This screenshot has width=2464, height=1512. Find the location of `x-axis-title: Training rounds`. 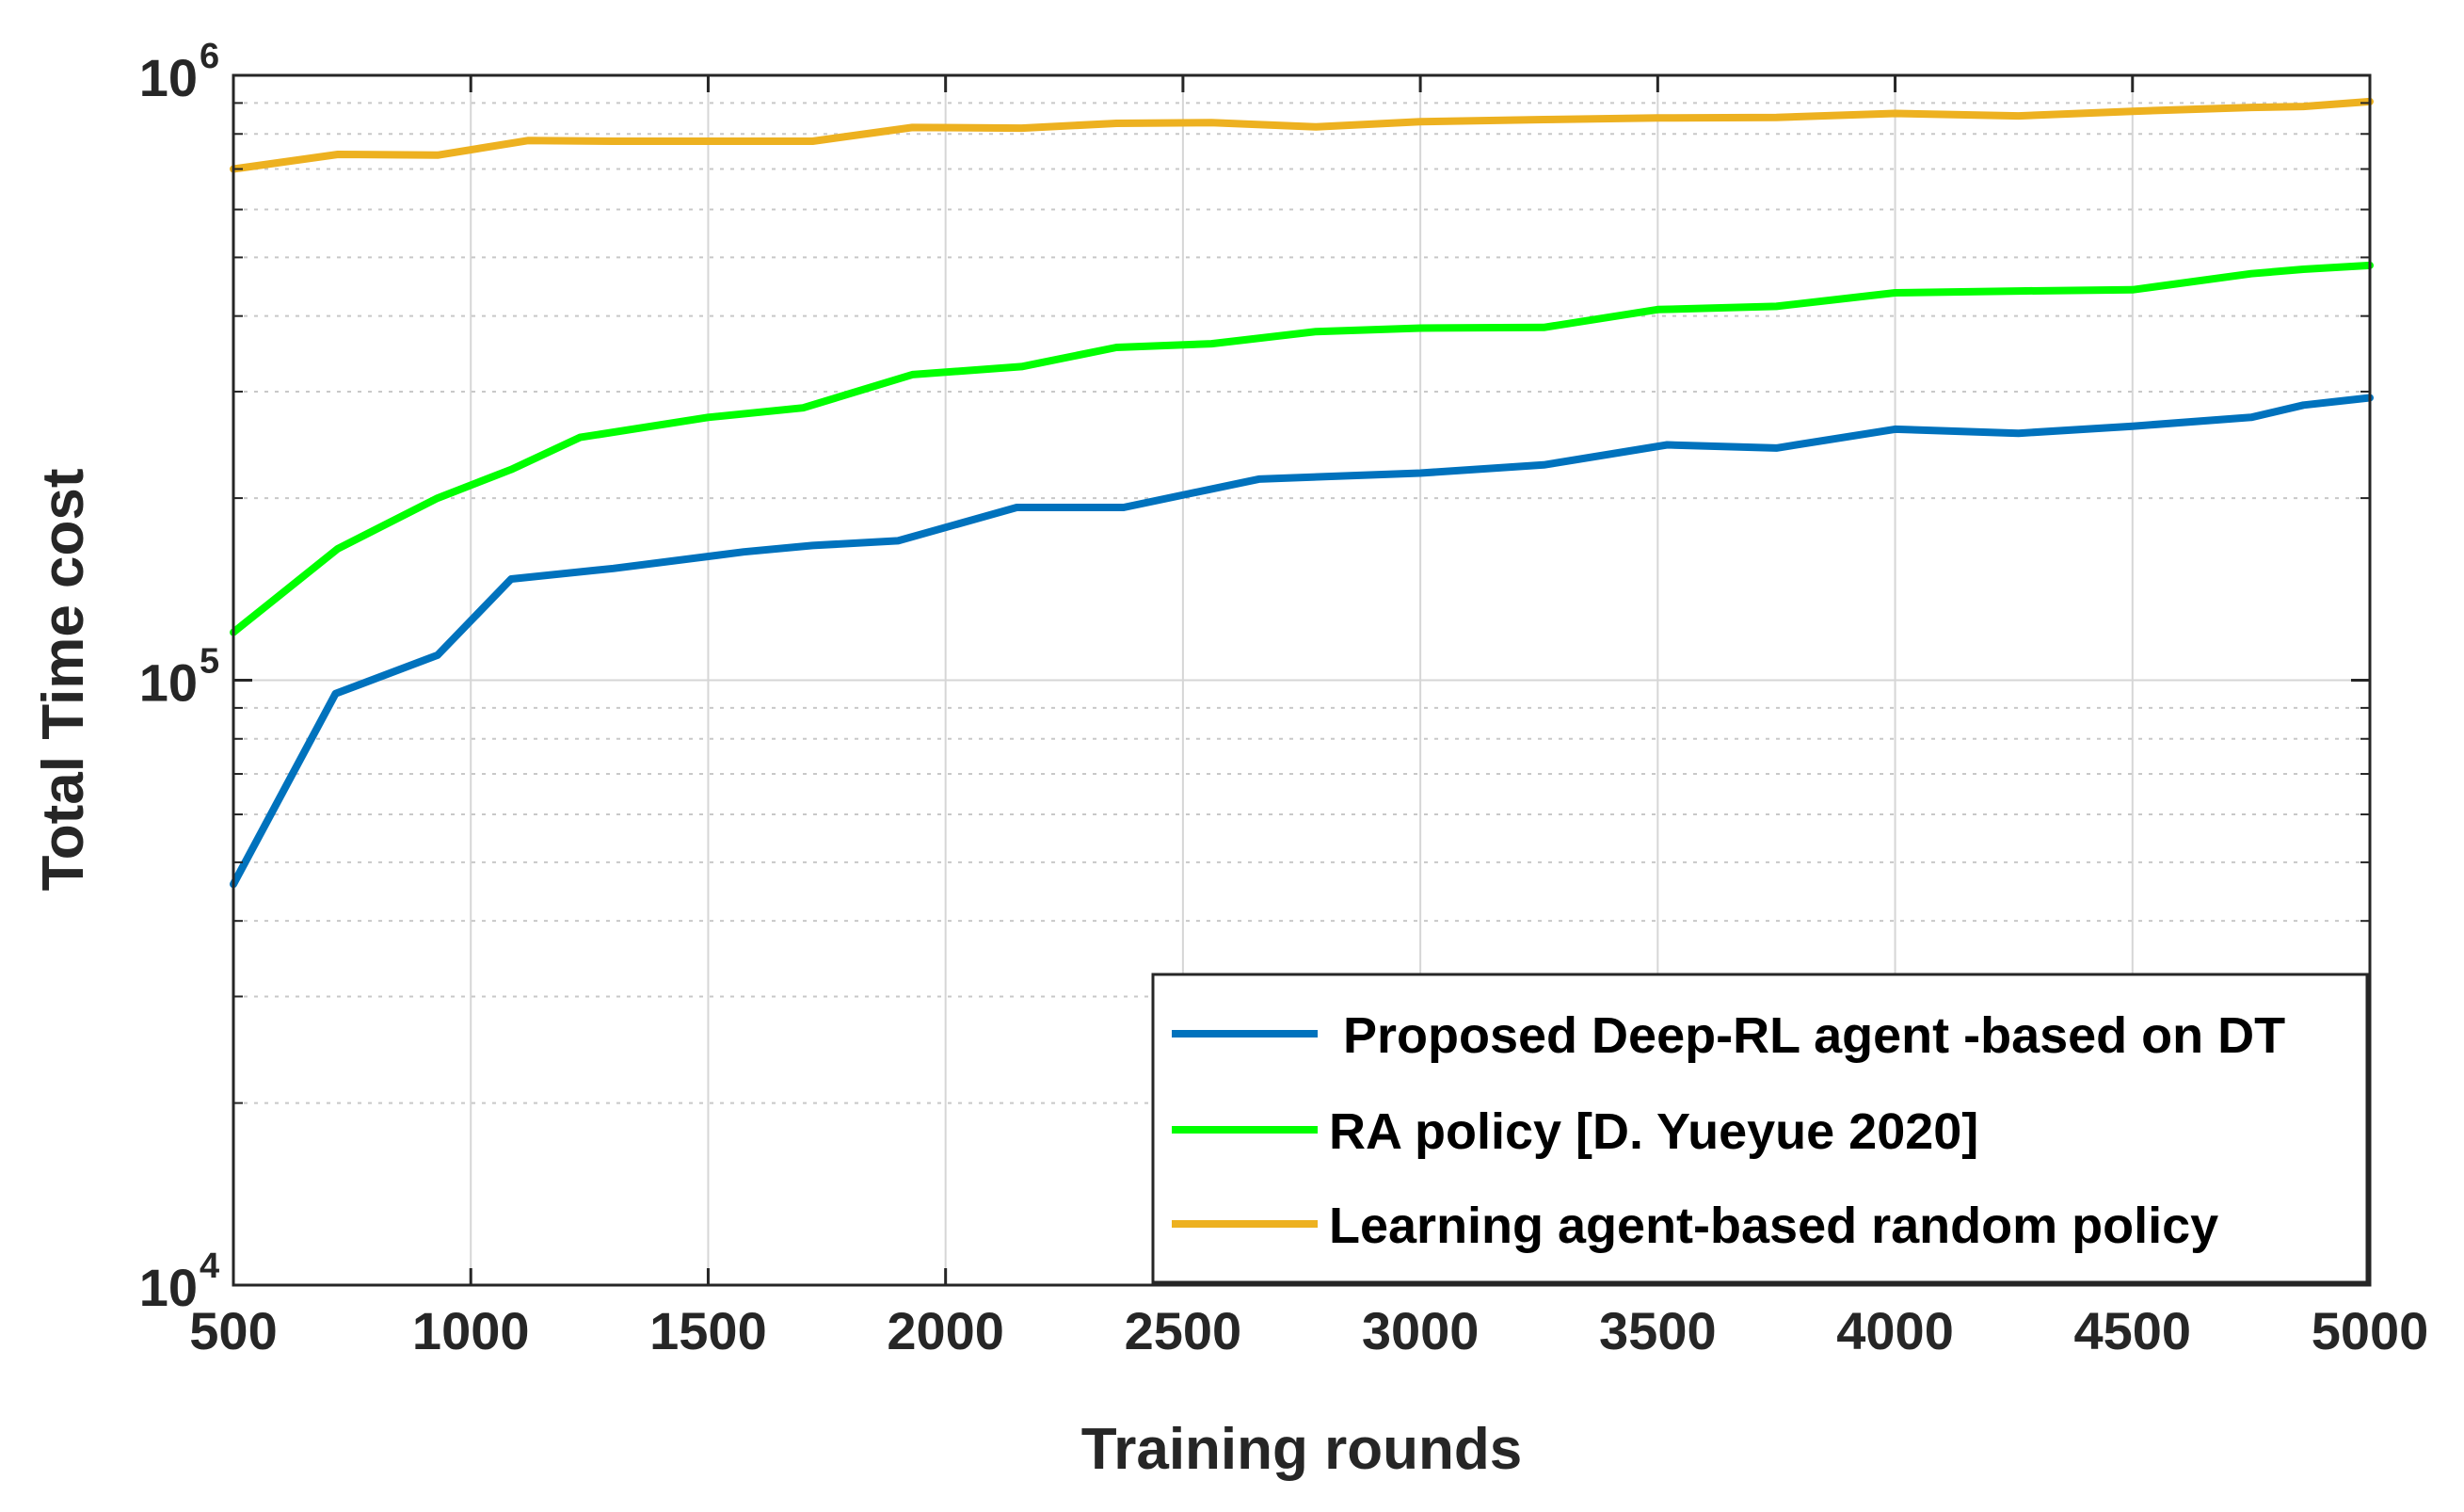

x-axis-title: Training rounds is located at coordinates (1301, 1449).